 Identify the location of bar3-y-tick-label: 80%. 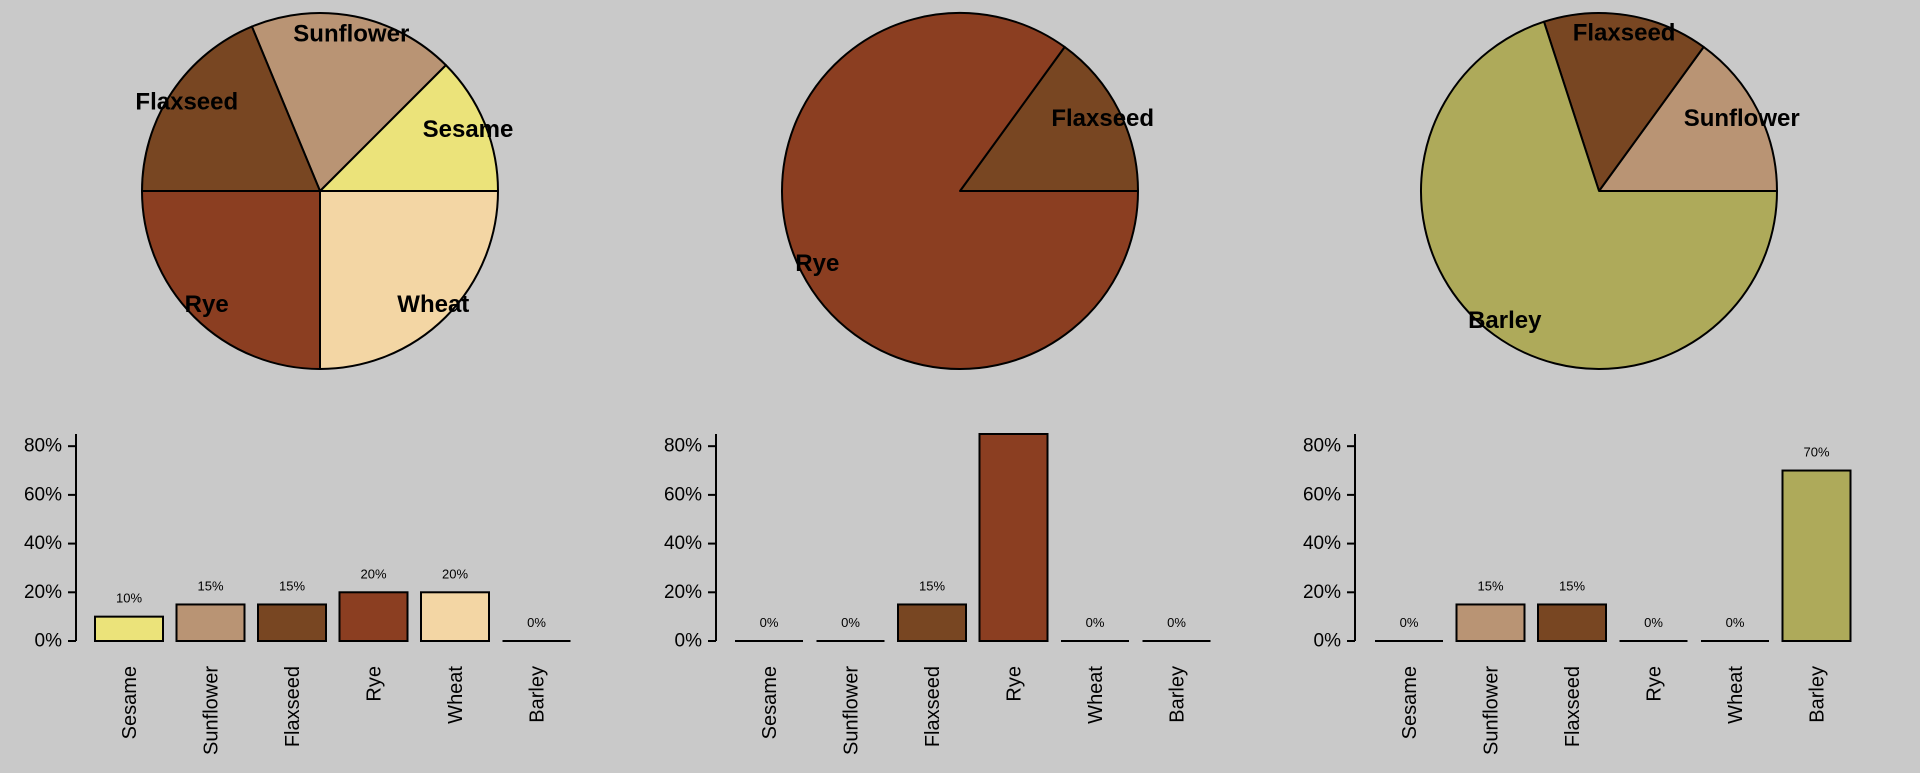
(1322, 446).